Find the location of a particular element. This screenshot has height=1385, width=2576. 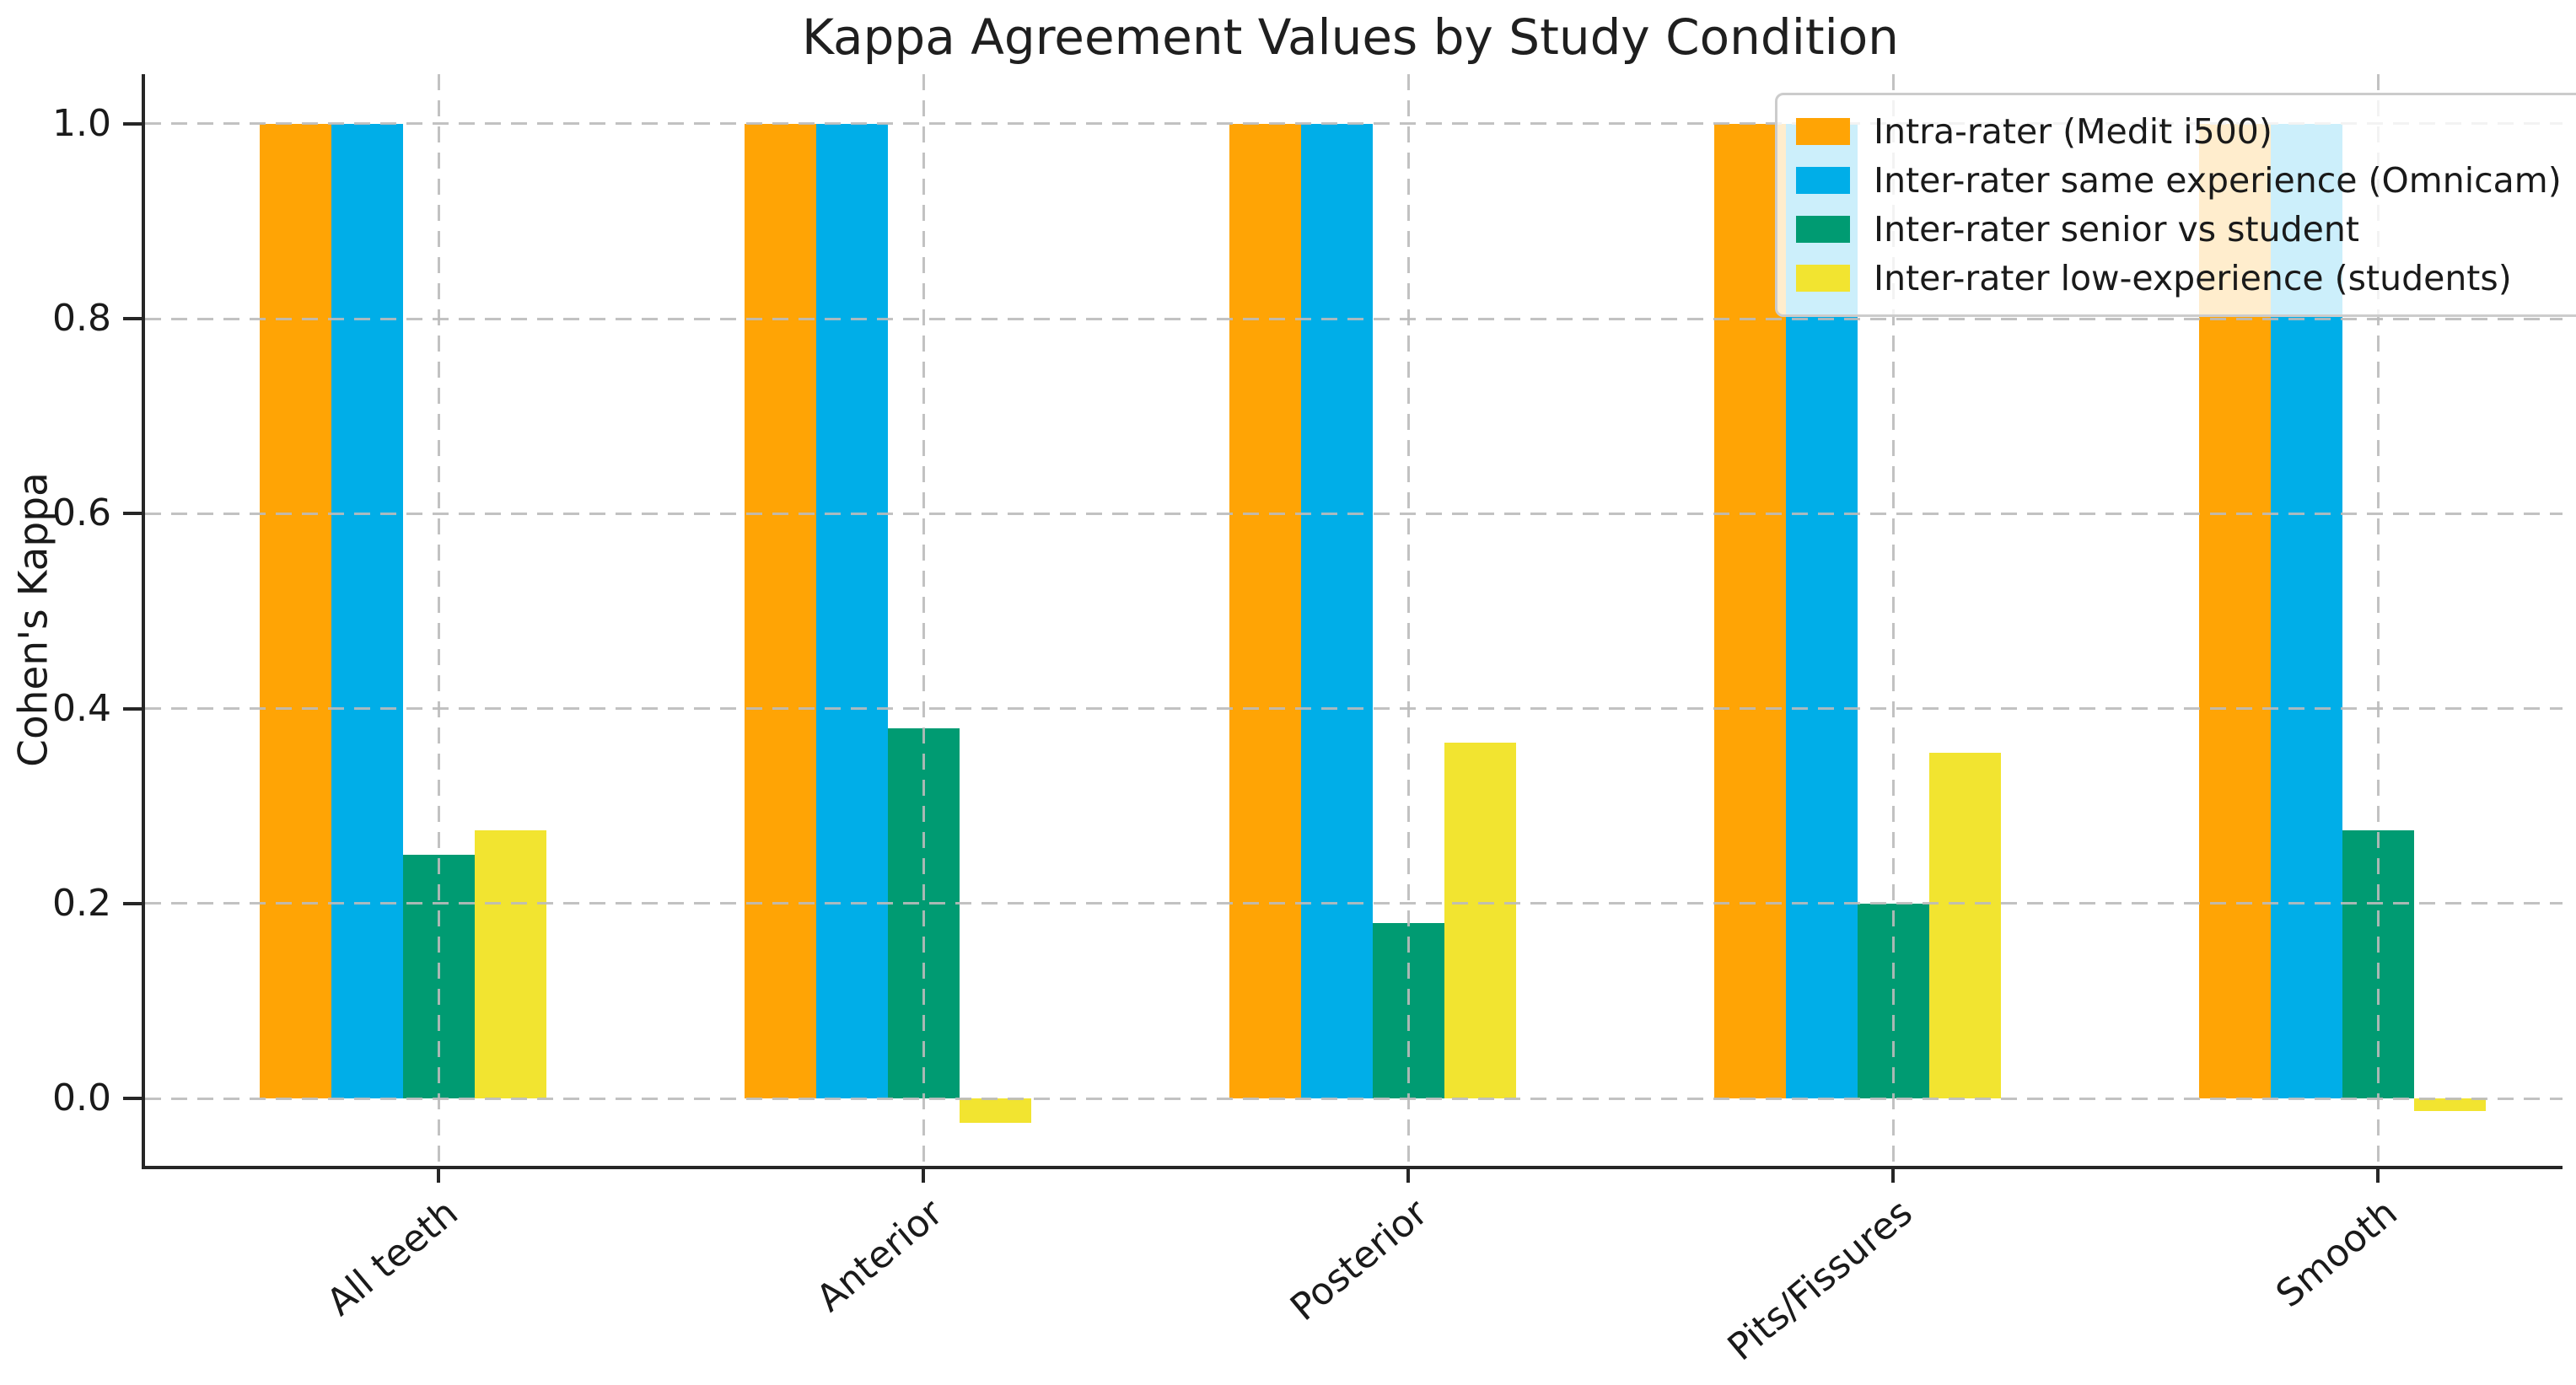

x-tick-label: Posterior is located at coordinates (1359, 1260).